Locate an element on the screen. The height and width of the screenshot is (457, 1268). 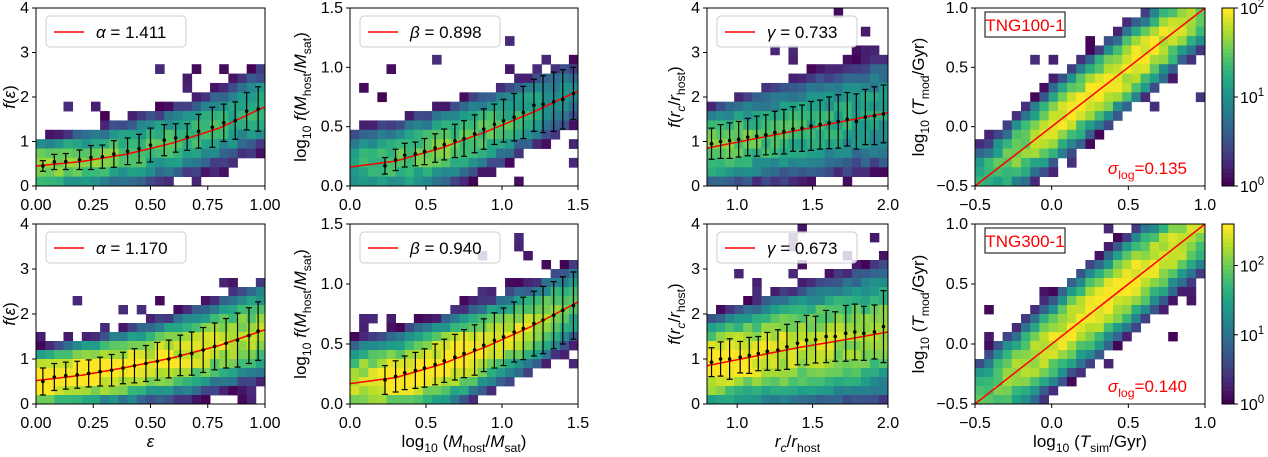
x-tick-label: 1.0 is located at coordinates (502, 205).